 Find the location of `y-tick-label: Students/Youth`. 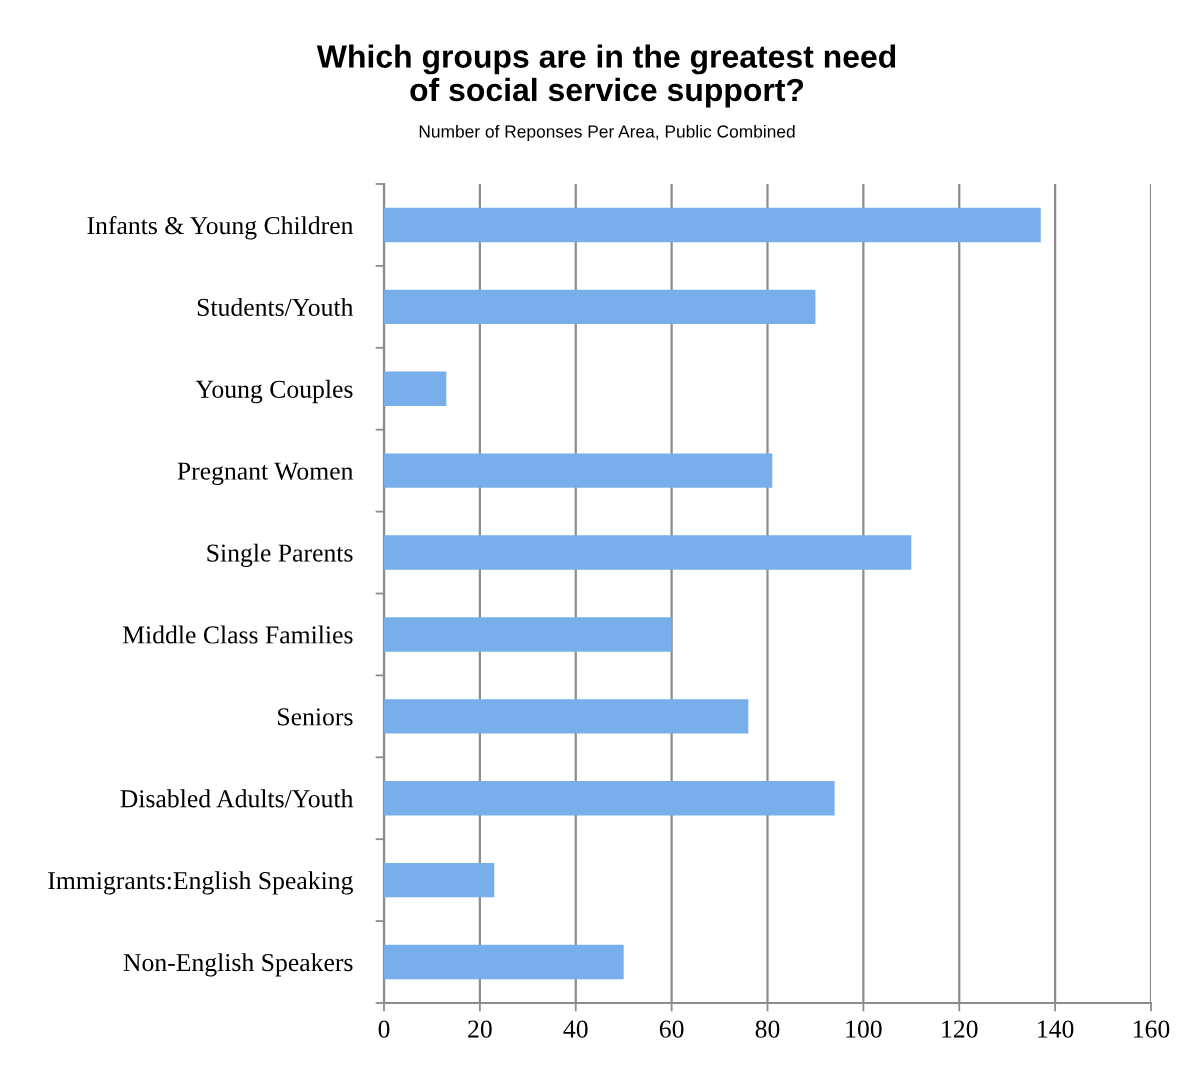

y-tick-label: Students/Youth is located at coordinates (275, 307).